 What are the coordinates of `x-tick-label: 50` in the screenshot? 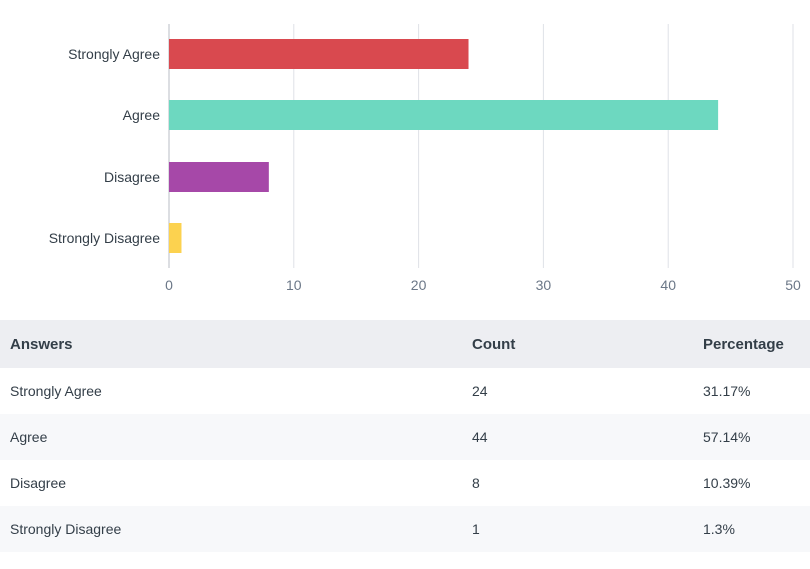 It's located at (793, 285).